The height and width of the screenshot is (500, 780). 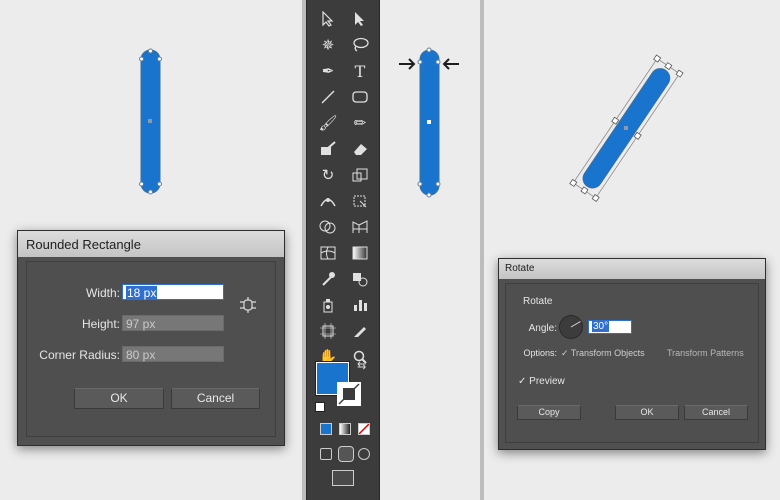 What do you see at coordinates (83, 244) in the screenshot?
I see `dialog-title: Rounded Rectangle` at bounding box center [83, 244].